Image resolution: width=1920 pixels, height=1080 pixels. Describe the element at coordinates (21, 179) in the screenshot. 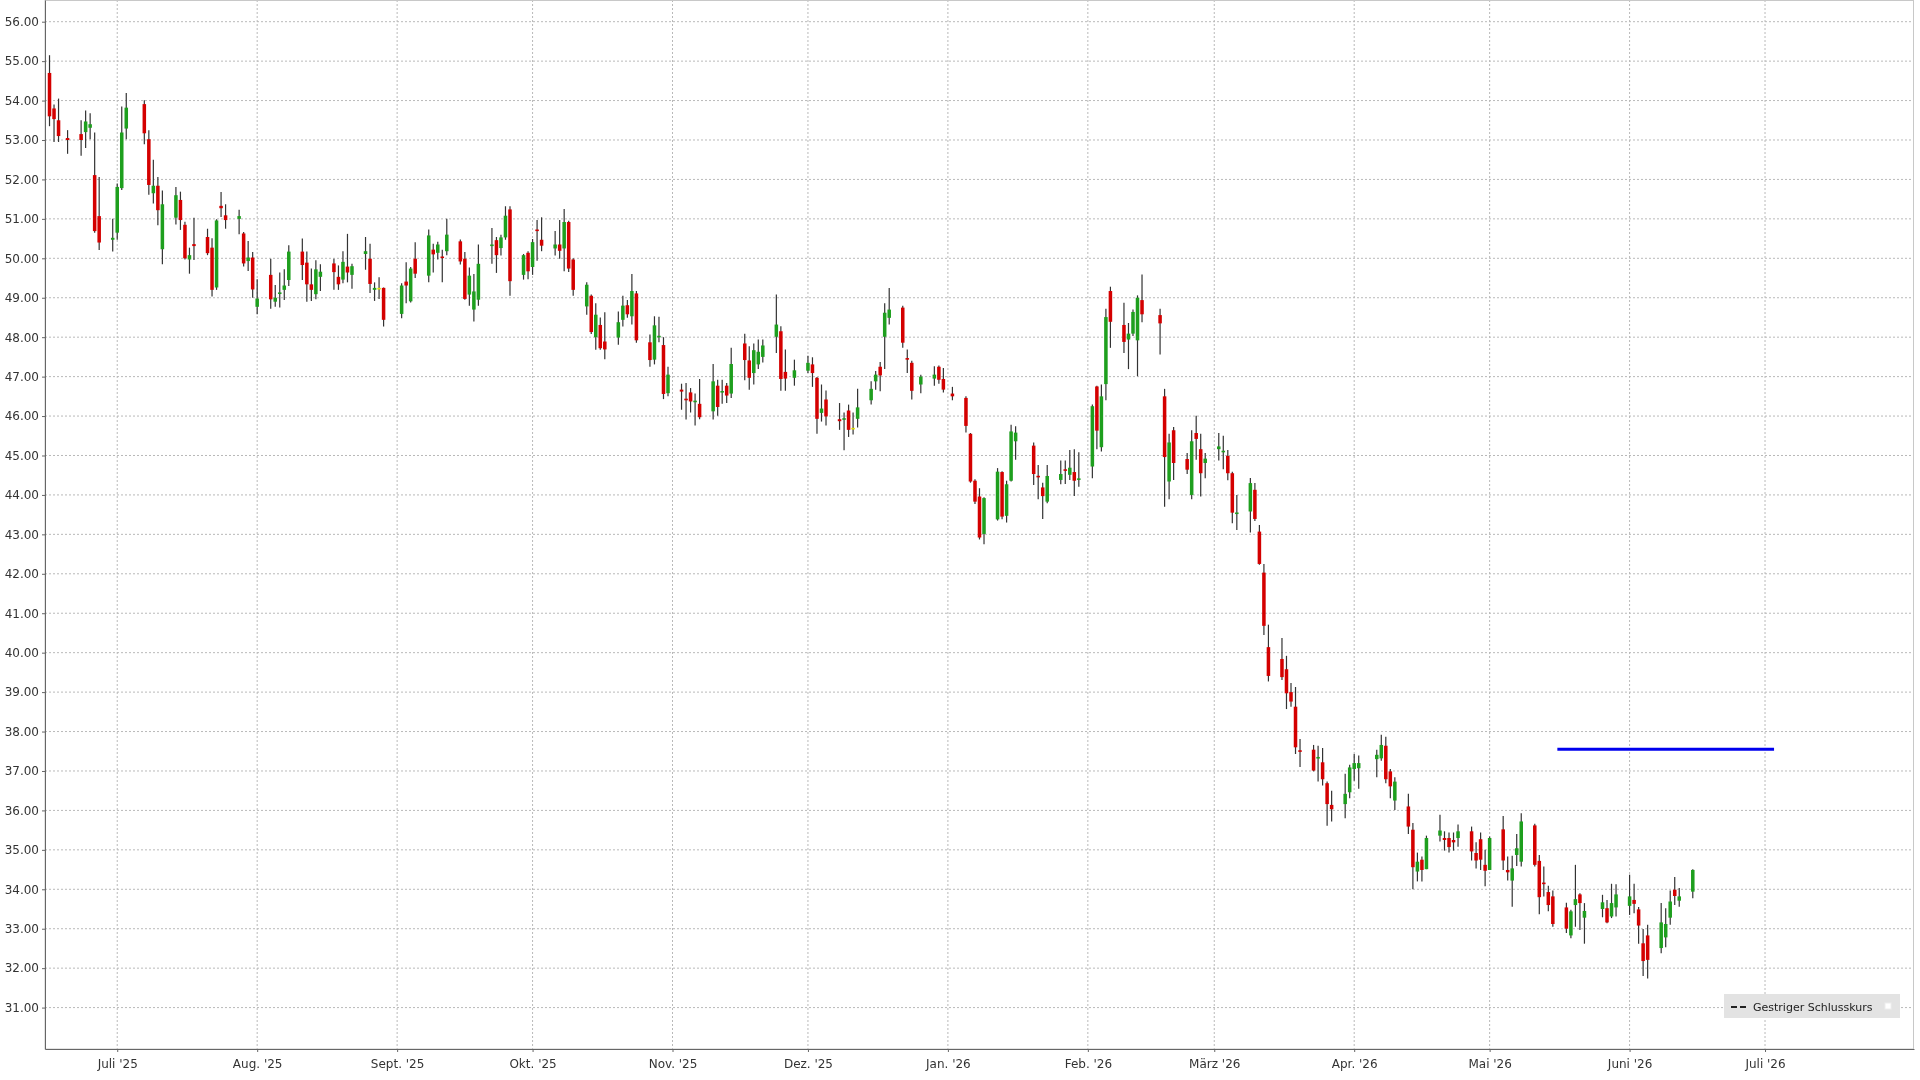

I see `y-tick-label: 52.00` at that location.